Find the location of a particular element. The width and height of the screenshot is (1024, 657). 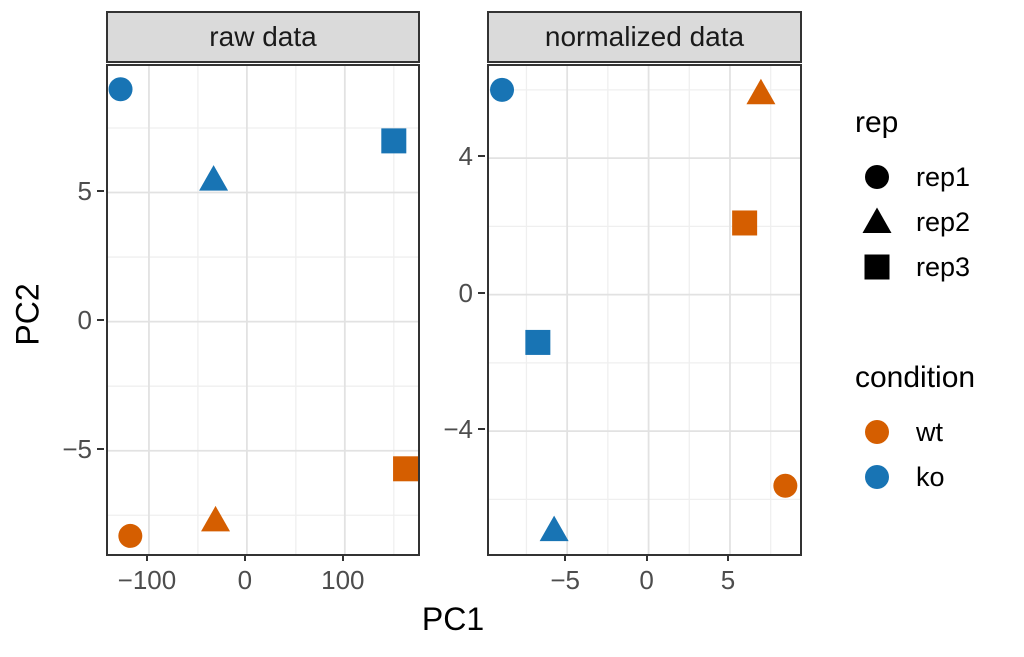

triangle-legend-icon is located at coordinates (877, 220).